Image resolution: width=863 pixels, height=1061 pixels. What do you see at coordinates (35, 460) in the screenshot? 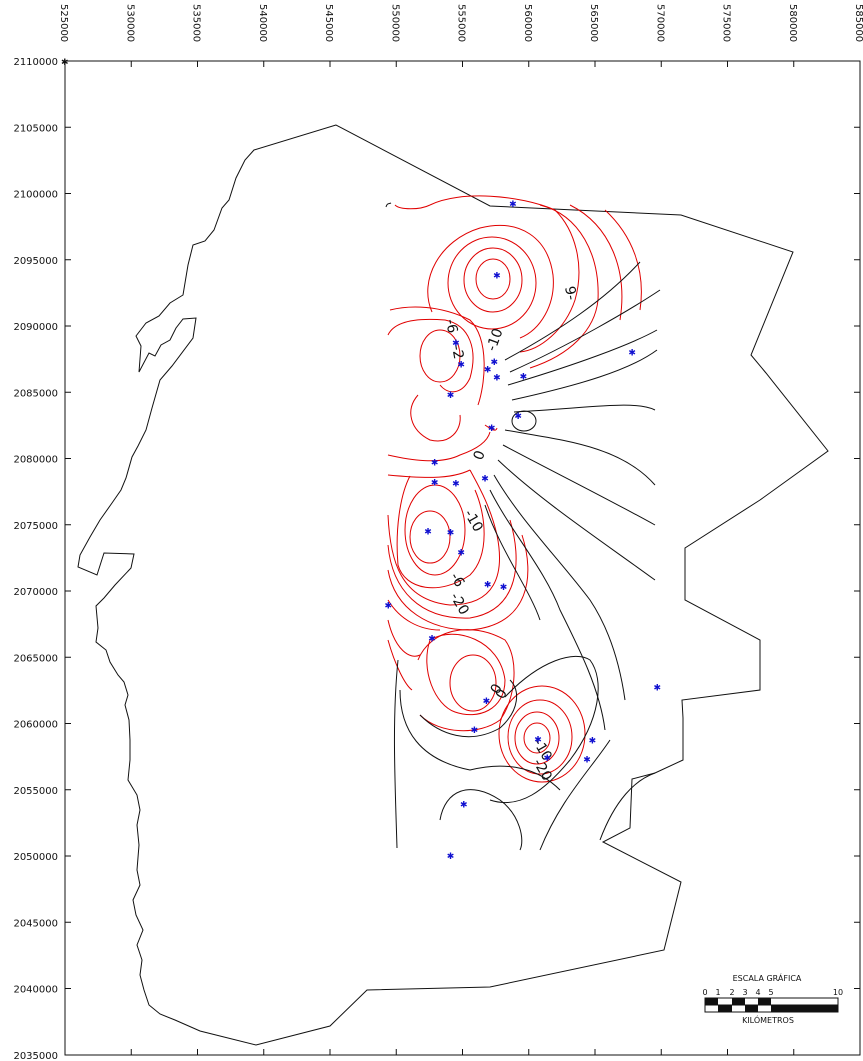
I see `y-tick-label: 2080000` at bounding box center [35, 460].